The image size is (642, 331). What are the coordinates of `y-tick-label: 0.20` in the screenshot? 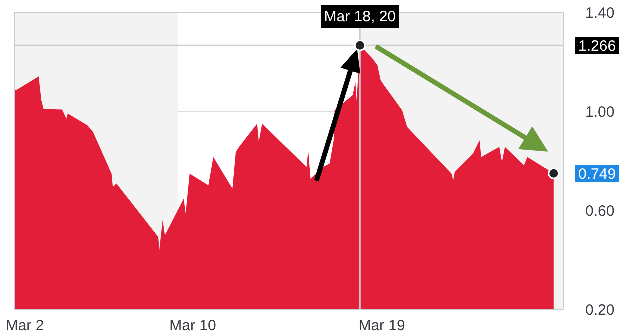 It's located at (600, 310).